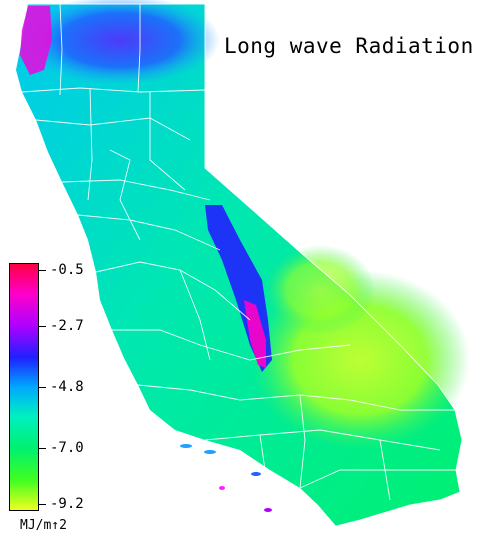 The width and height of the screenshot is (500, 550). Describe the element at coordinates (120, 42) in the screenshot. I see `north-high-zone` at that location.